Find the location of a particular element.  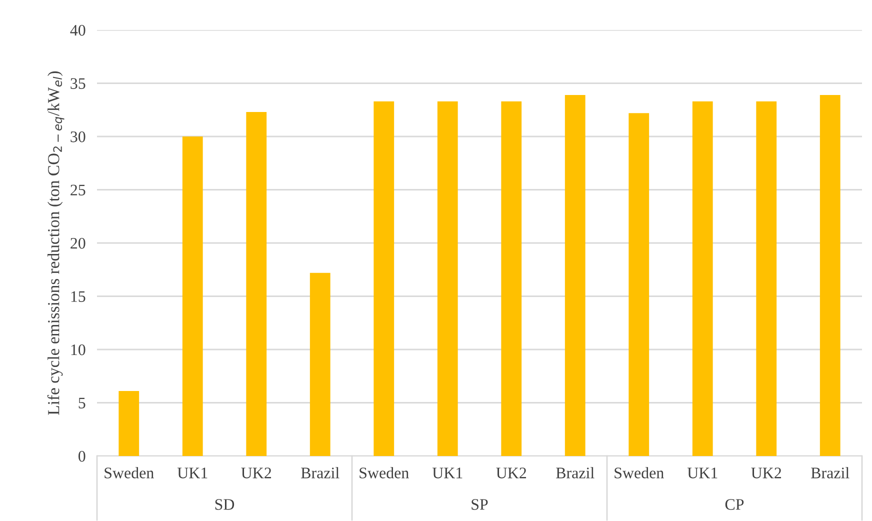

text: CP is located at coordinates (734, 504).